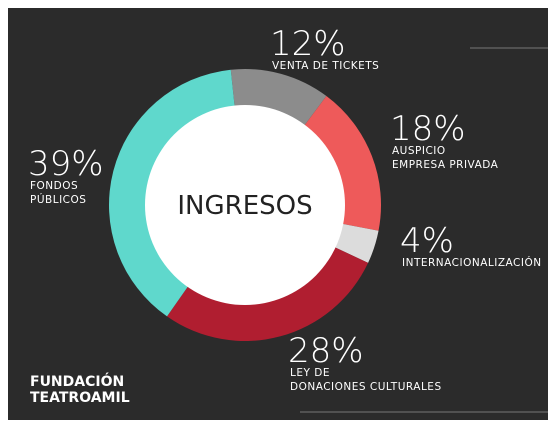 This screenshot has height=425, width=550. I want to click on category-label: INTERNACIONALIZACIÓN, so click(472, 262).